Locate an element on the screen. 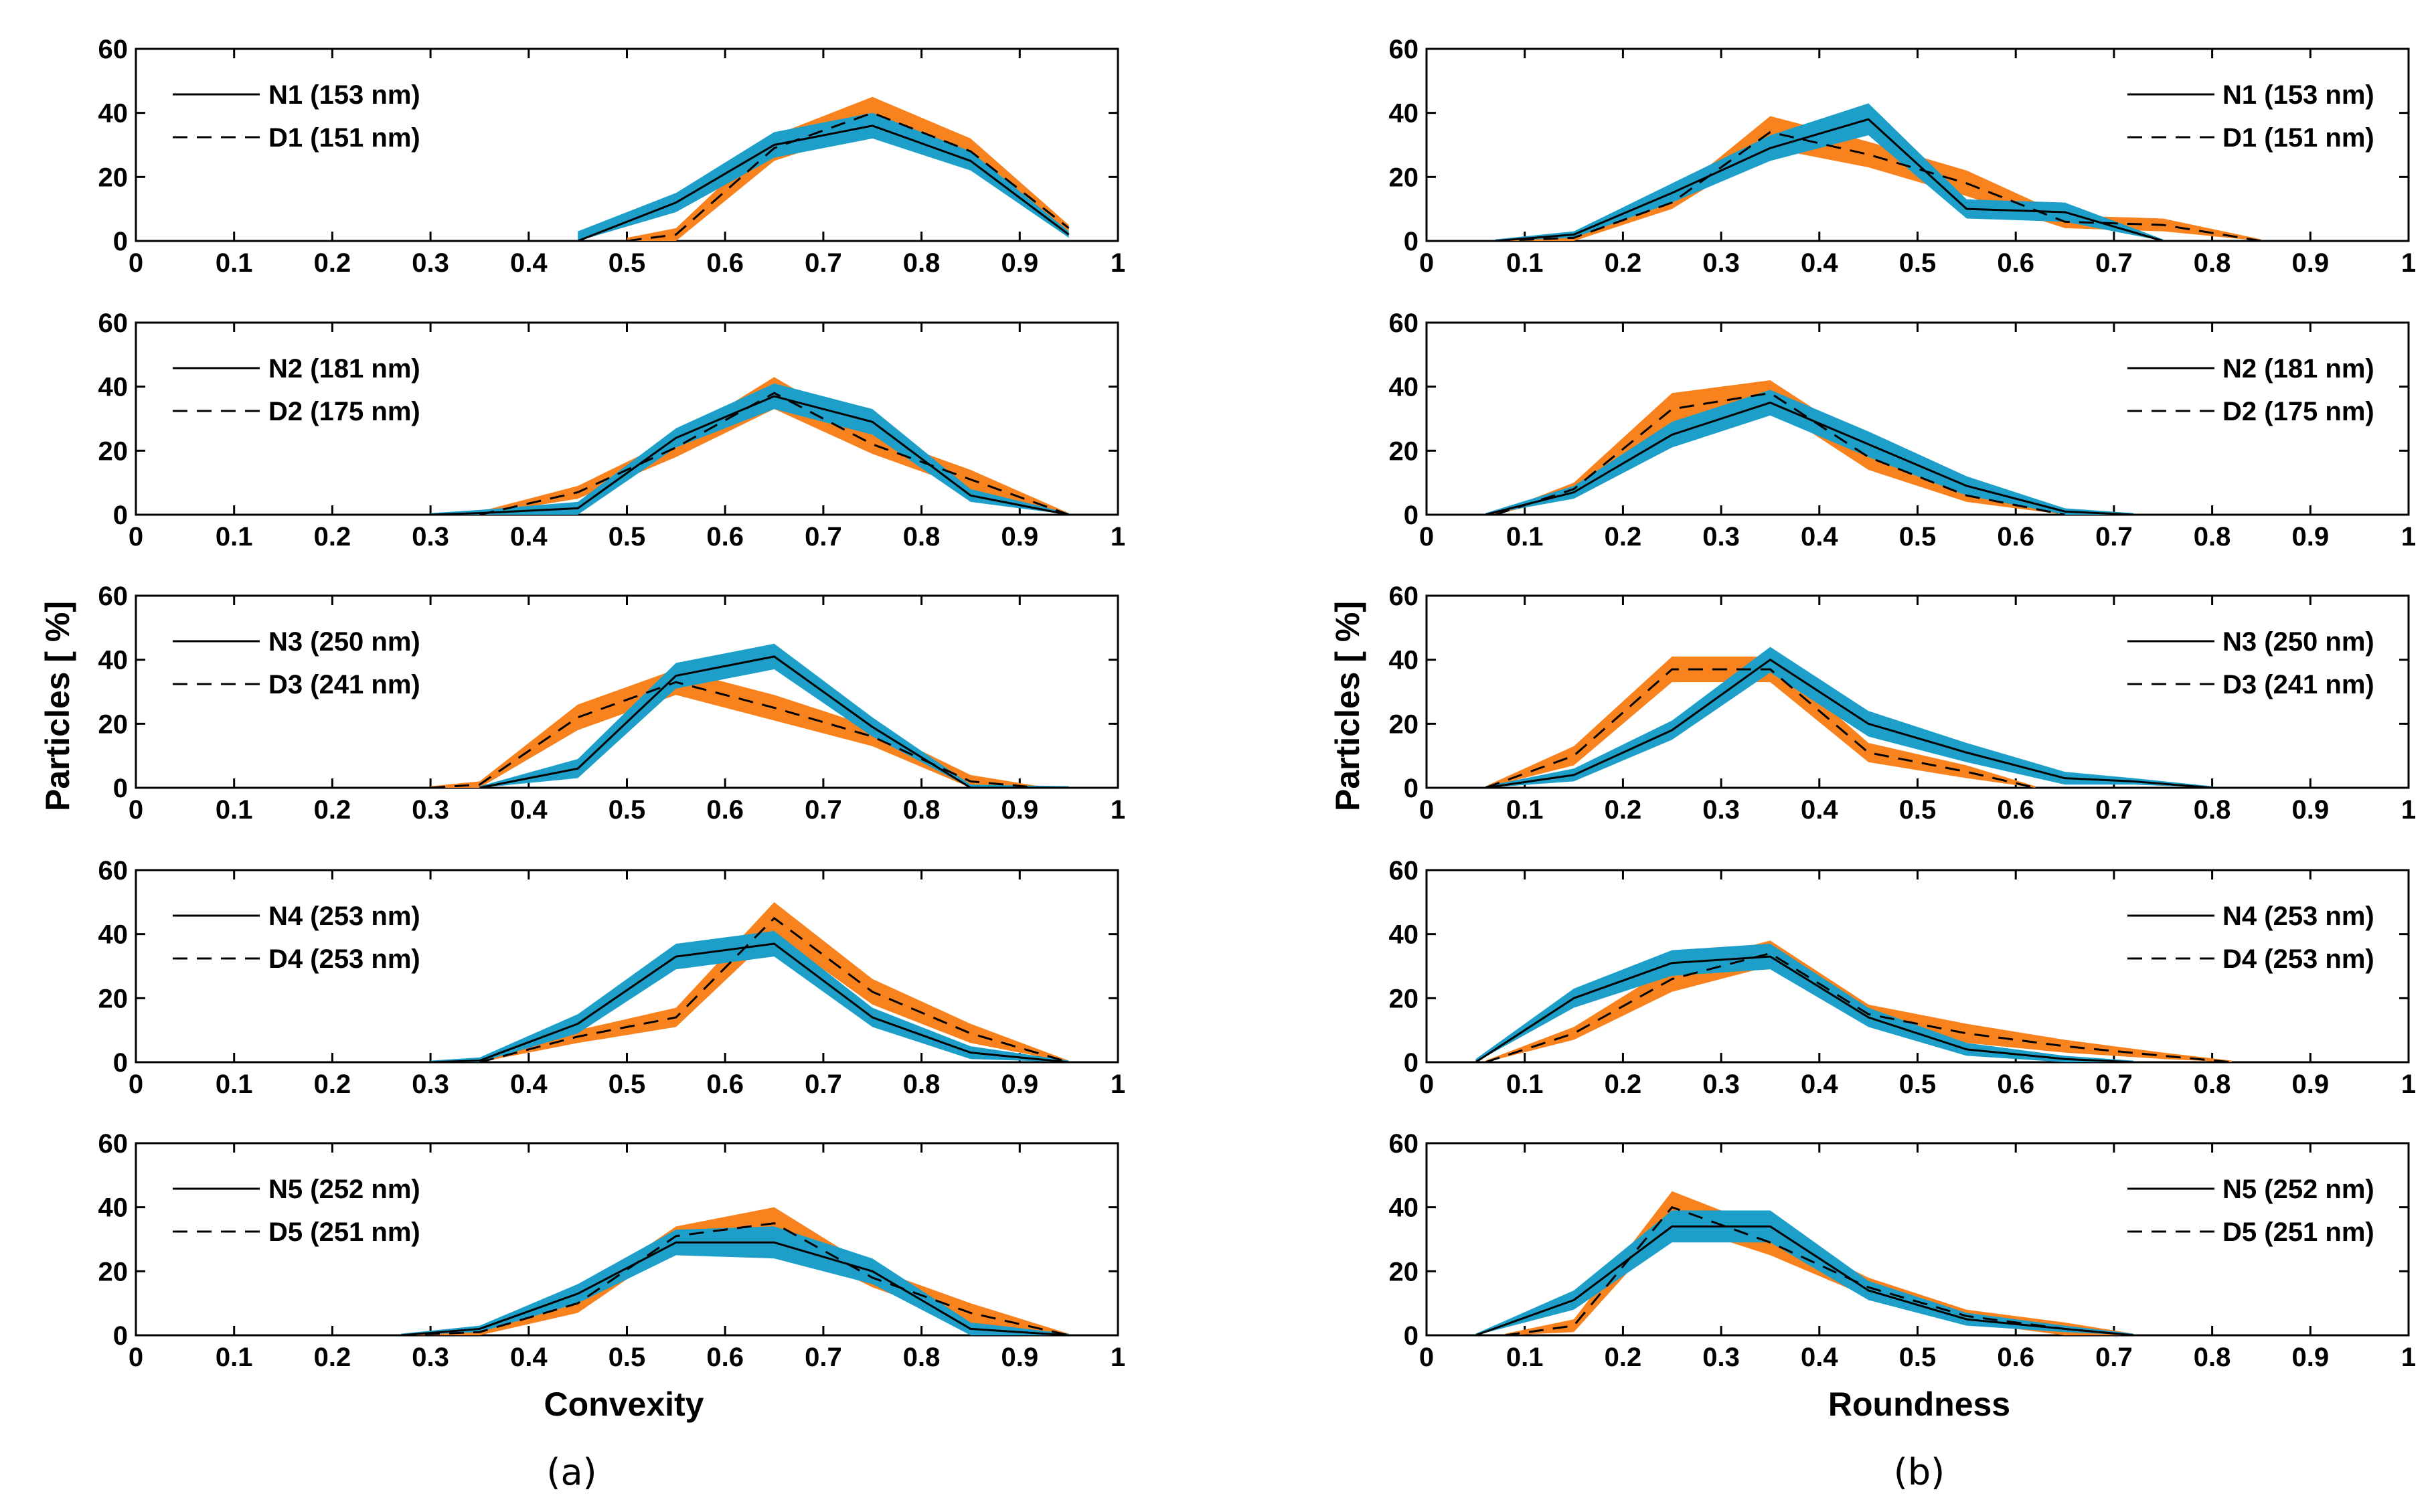 The height and width of the screenshot is (1512, 2432). legend: N1 (153 nm) D1 (151 nm) is located at coordinates (296, 116).